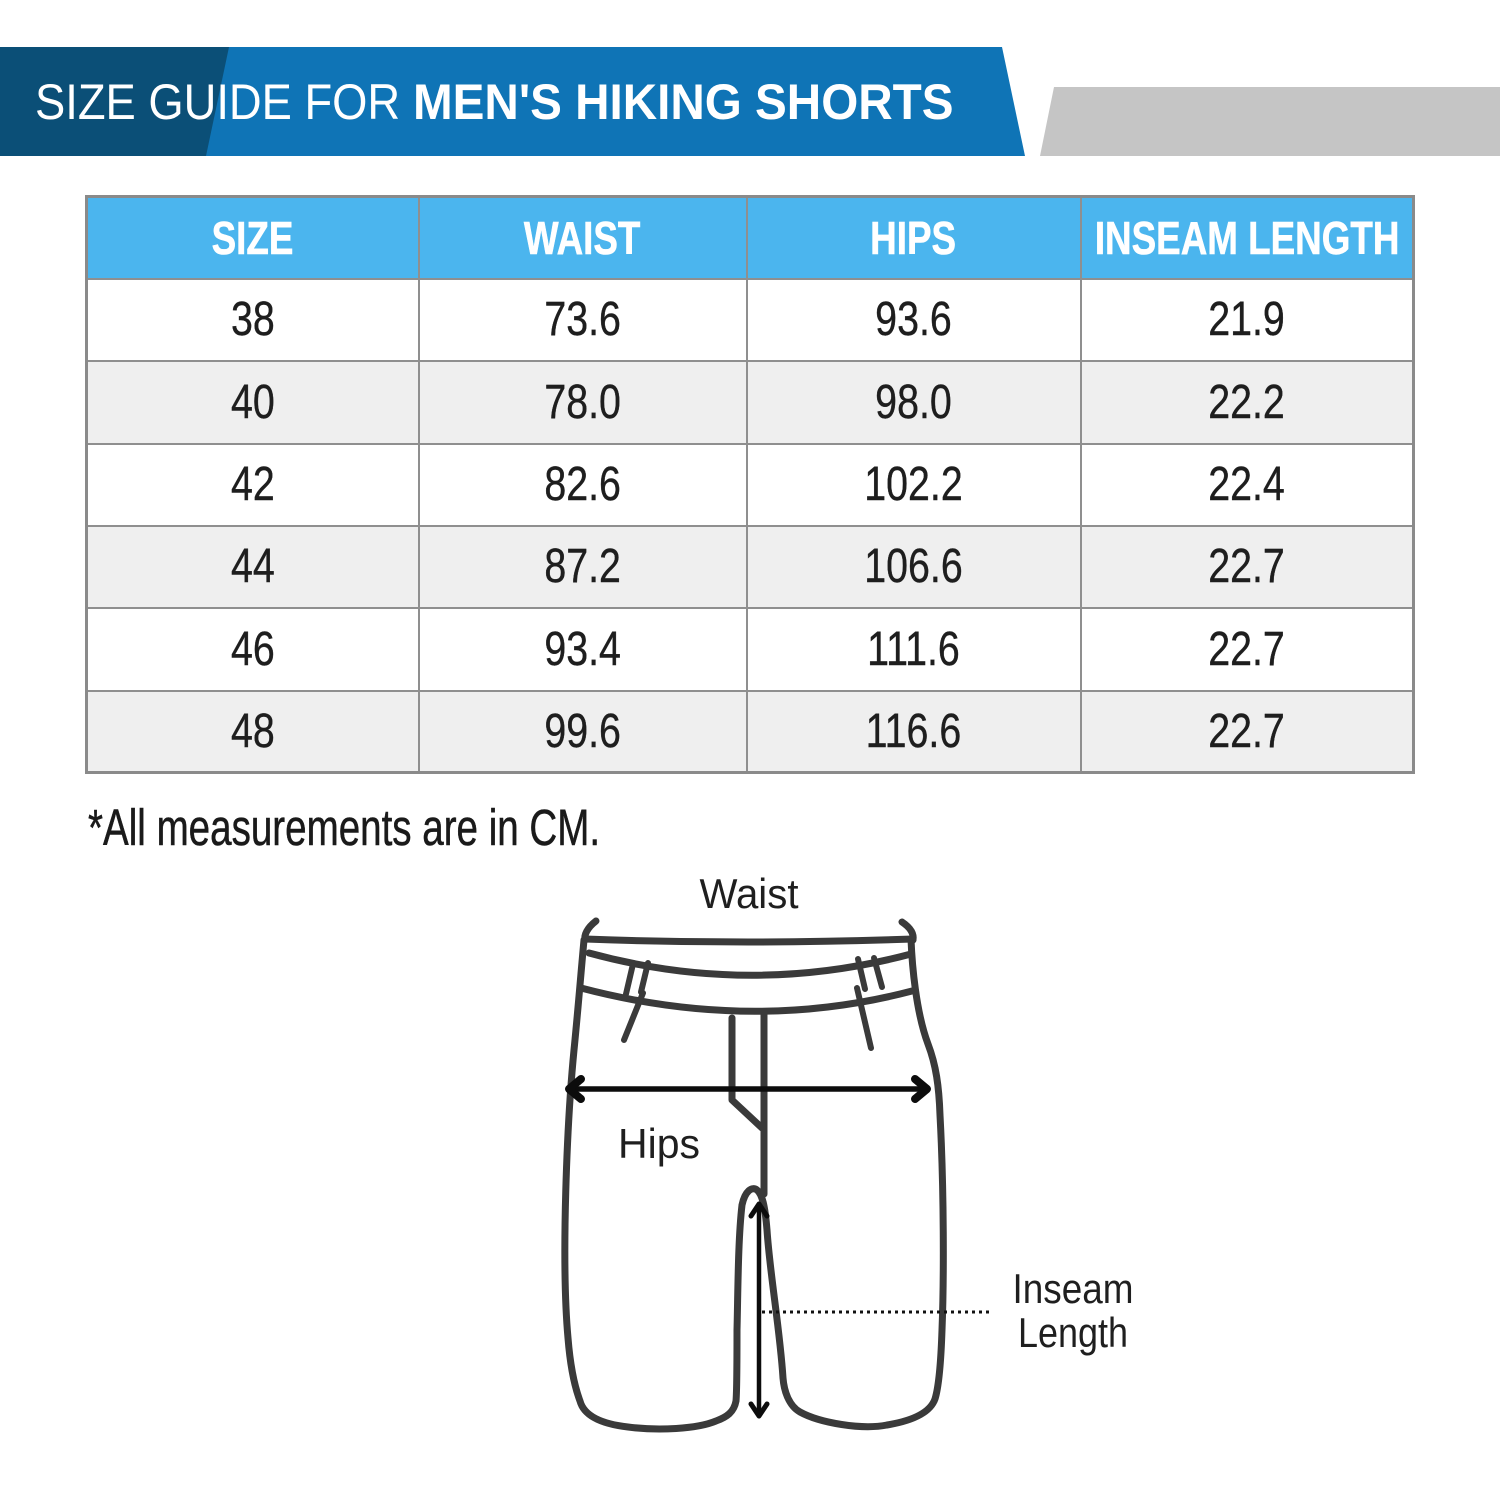  Describe the element at coordinates (1073, 1288) in the screenshot. I see `svg-text: Inseam` at that location.